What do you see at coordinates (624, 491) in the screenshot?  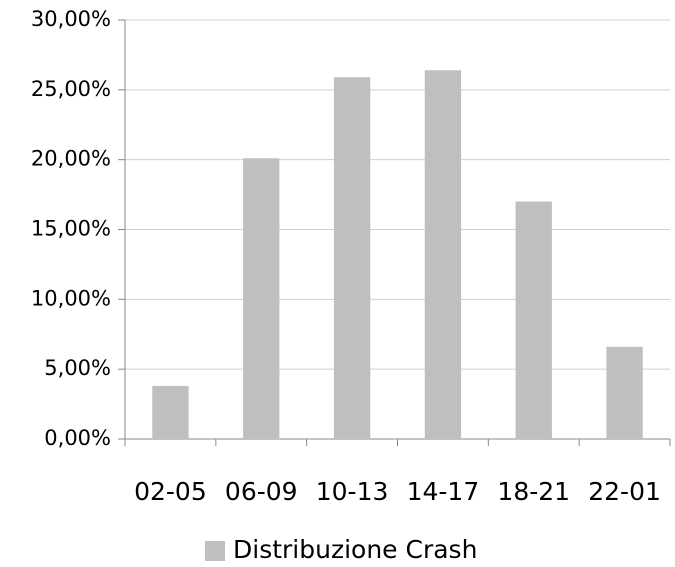 I see `x-tick-label: 22-01` at bounding box center [624, 491].